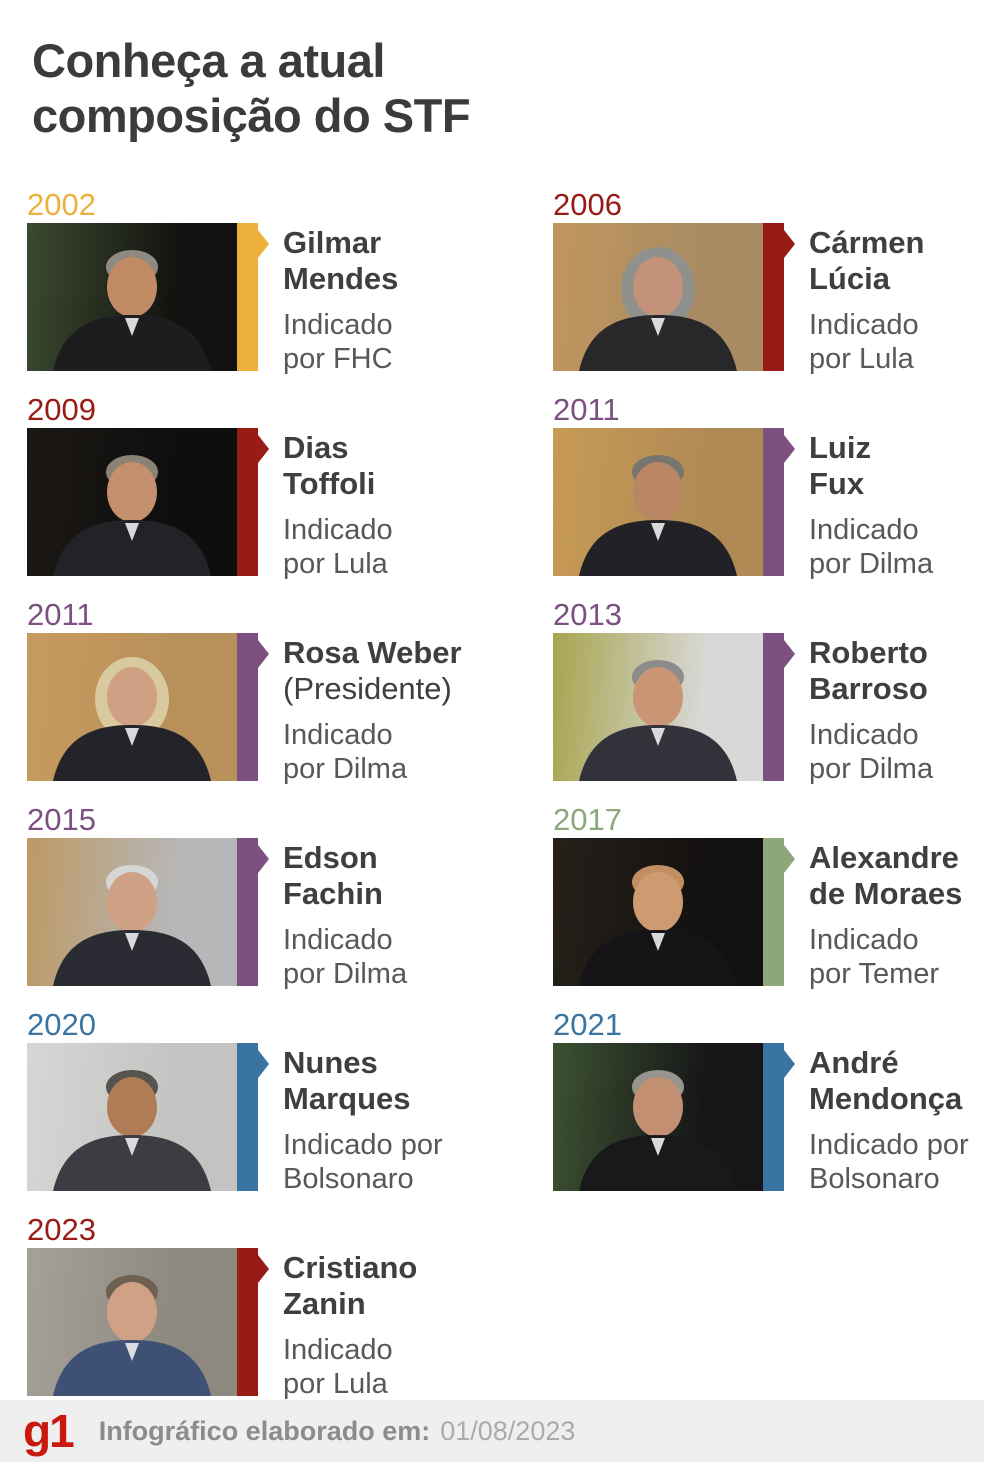 This screenshot has height=1478, width=984. I want to click on justice-cell: 2006 Cármen Lúcia Indicado por Lula, so click(768, 282).